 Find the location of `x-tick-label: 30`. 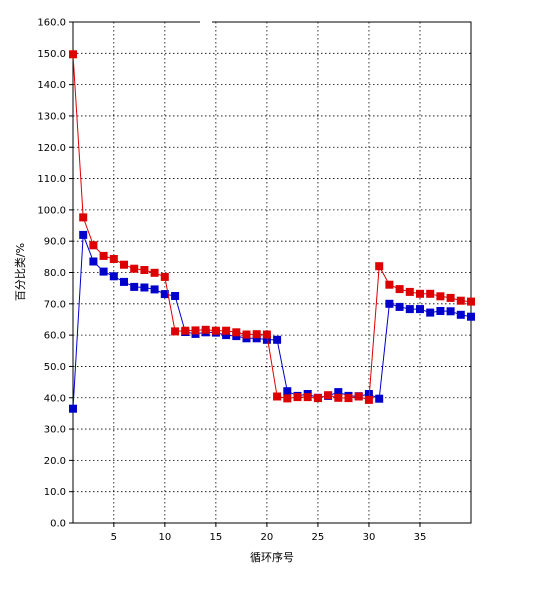

x-tick-label: 30 is located at coordinates (369, 537).